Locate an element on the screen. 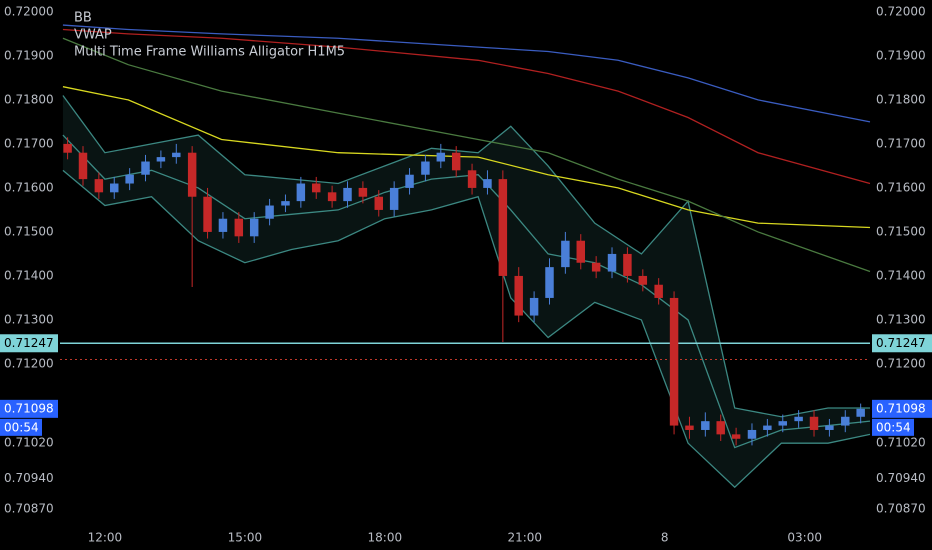  y-tick-label: 0.71600 is located at coordinates (29, 187).